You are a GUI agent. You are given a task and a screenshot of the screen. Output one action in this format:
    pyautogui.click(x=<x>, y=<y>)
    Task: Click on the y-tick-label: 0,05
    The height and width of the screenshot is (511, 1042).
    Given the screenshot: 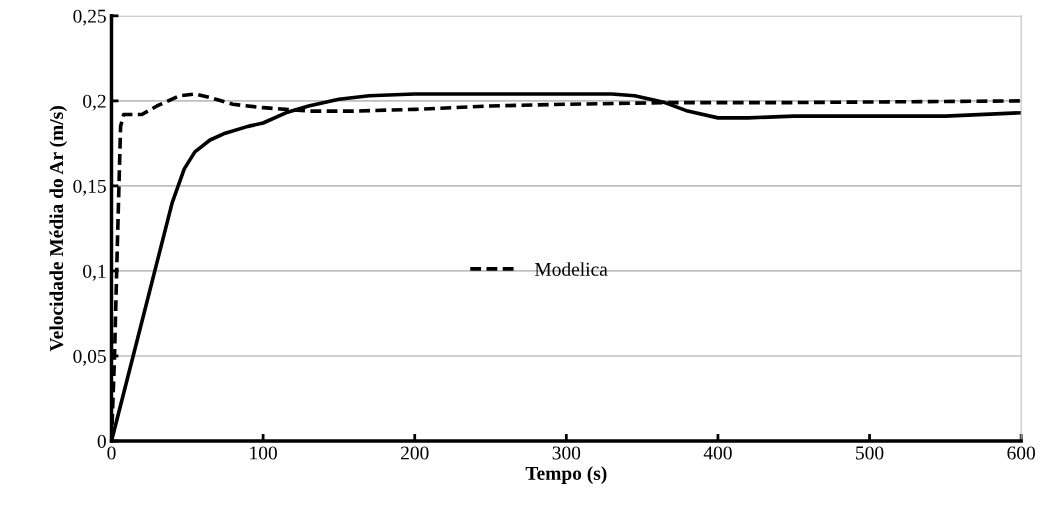 What is the action you would take?
    pyautogui.click(x=89, y=357)
    